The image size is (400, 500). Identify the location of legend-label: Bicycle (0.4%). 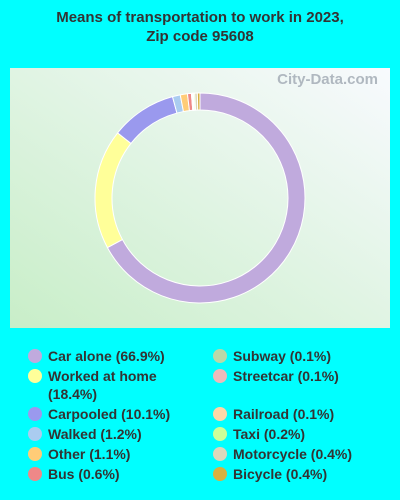
(280, 474).